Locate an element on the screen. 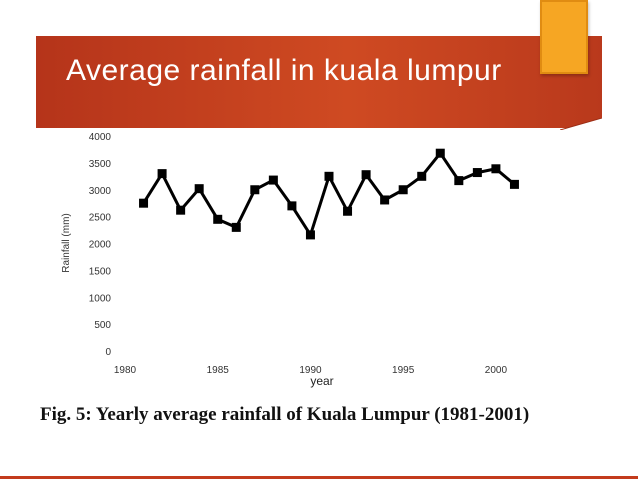 This screenshot has width=638, height=479. y-tick-label: 1500 is located at coordinates (100, 271).